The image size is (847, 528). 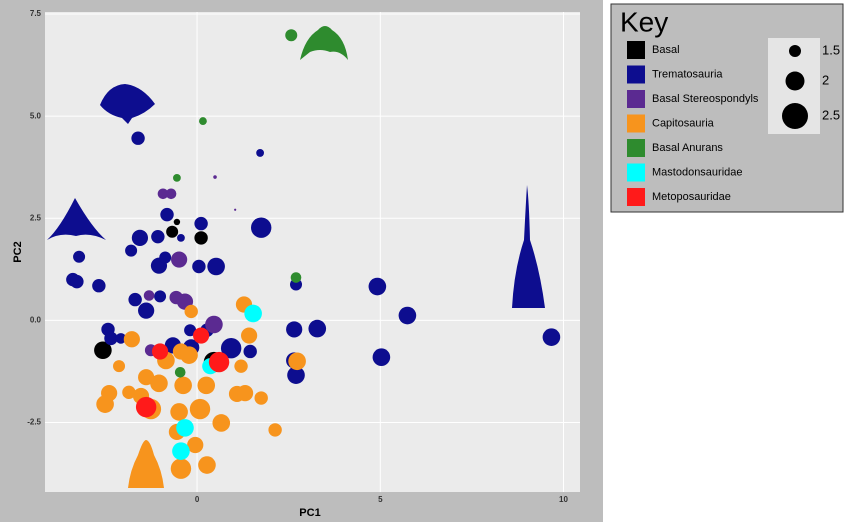 I want to click on legend-label: Basal Stereospondyls, so click(x=705, y=99).